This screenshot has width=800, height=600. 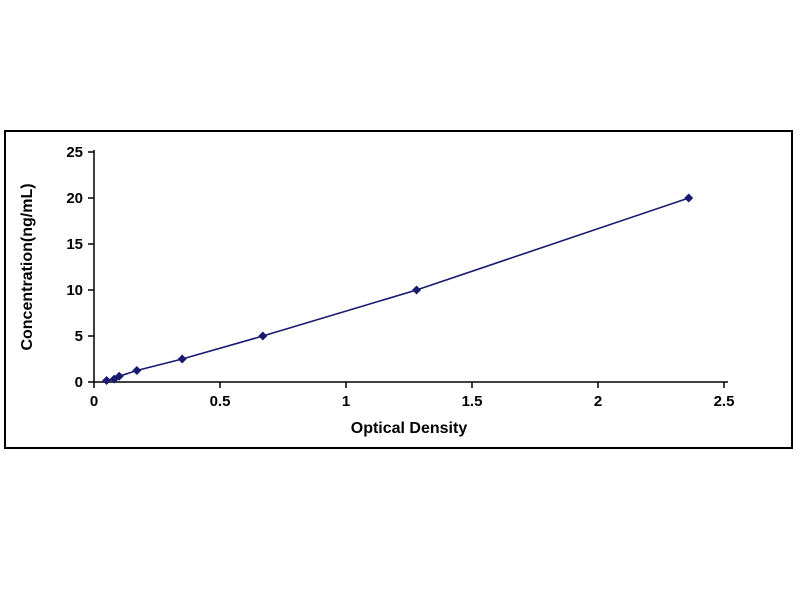 What do you see at coordinates (79, 382) in the screenshot?
I see `y-tick-label: 0` at bounding box center [79, 382].